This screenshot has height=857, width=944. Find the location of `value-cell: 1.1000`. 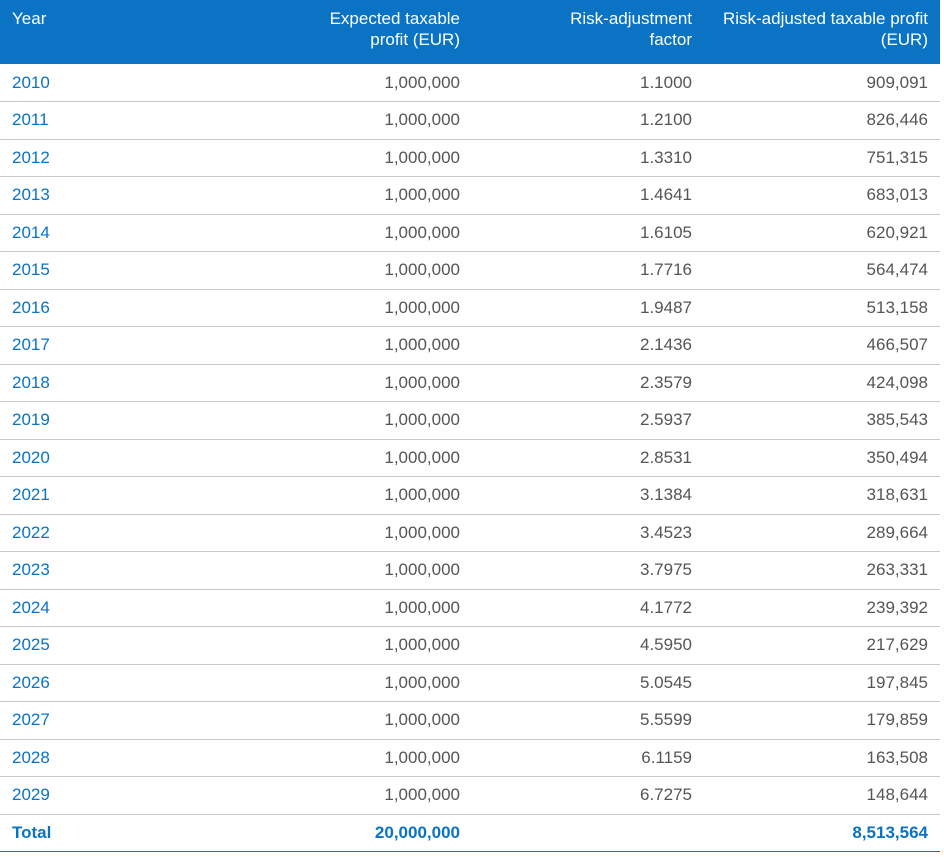

value-cell: 1.1000 is located at coordinates (588, 83).